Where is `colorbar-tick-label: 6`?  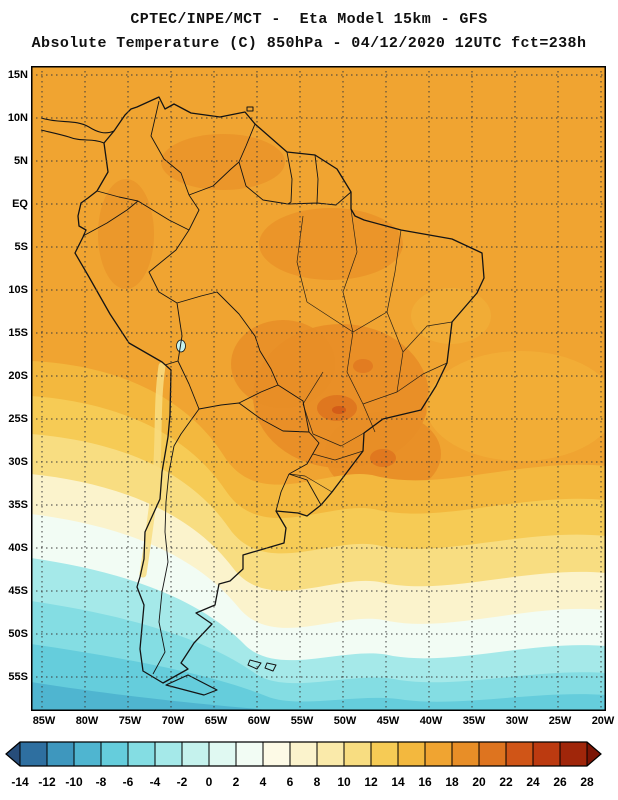
colorbar-tick-label: 6 is located at coordinates (290, 782).